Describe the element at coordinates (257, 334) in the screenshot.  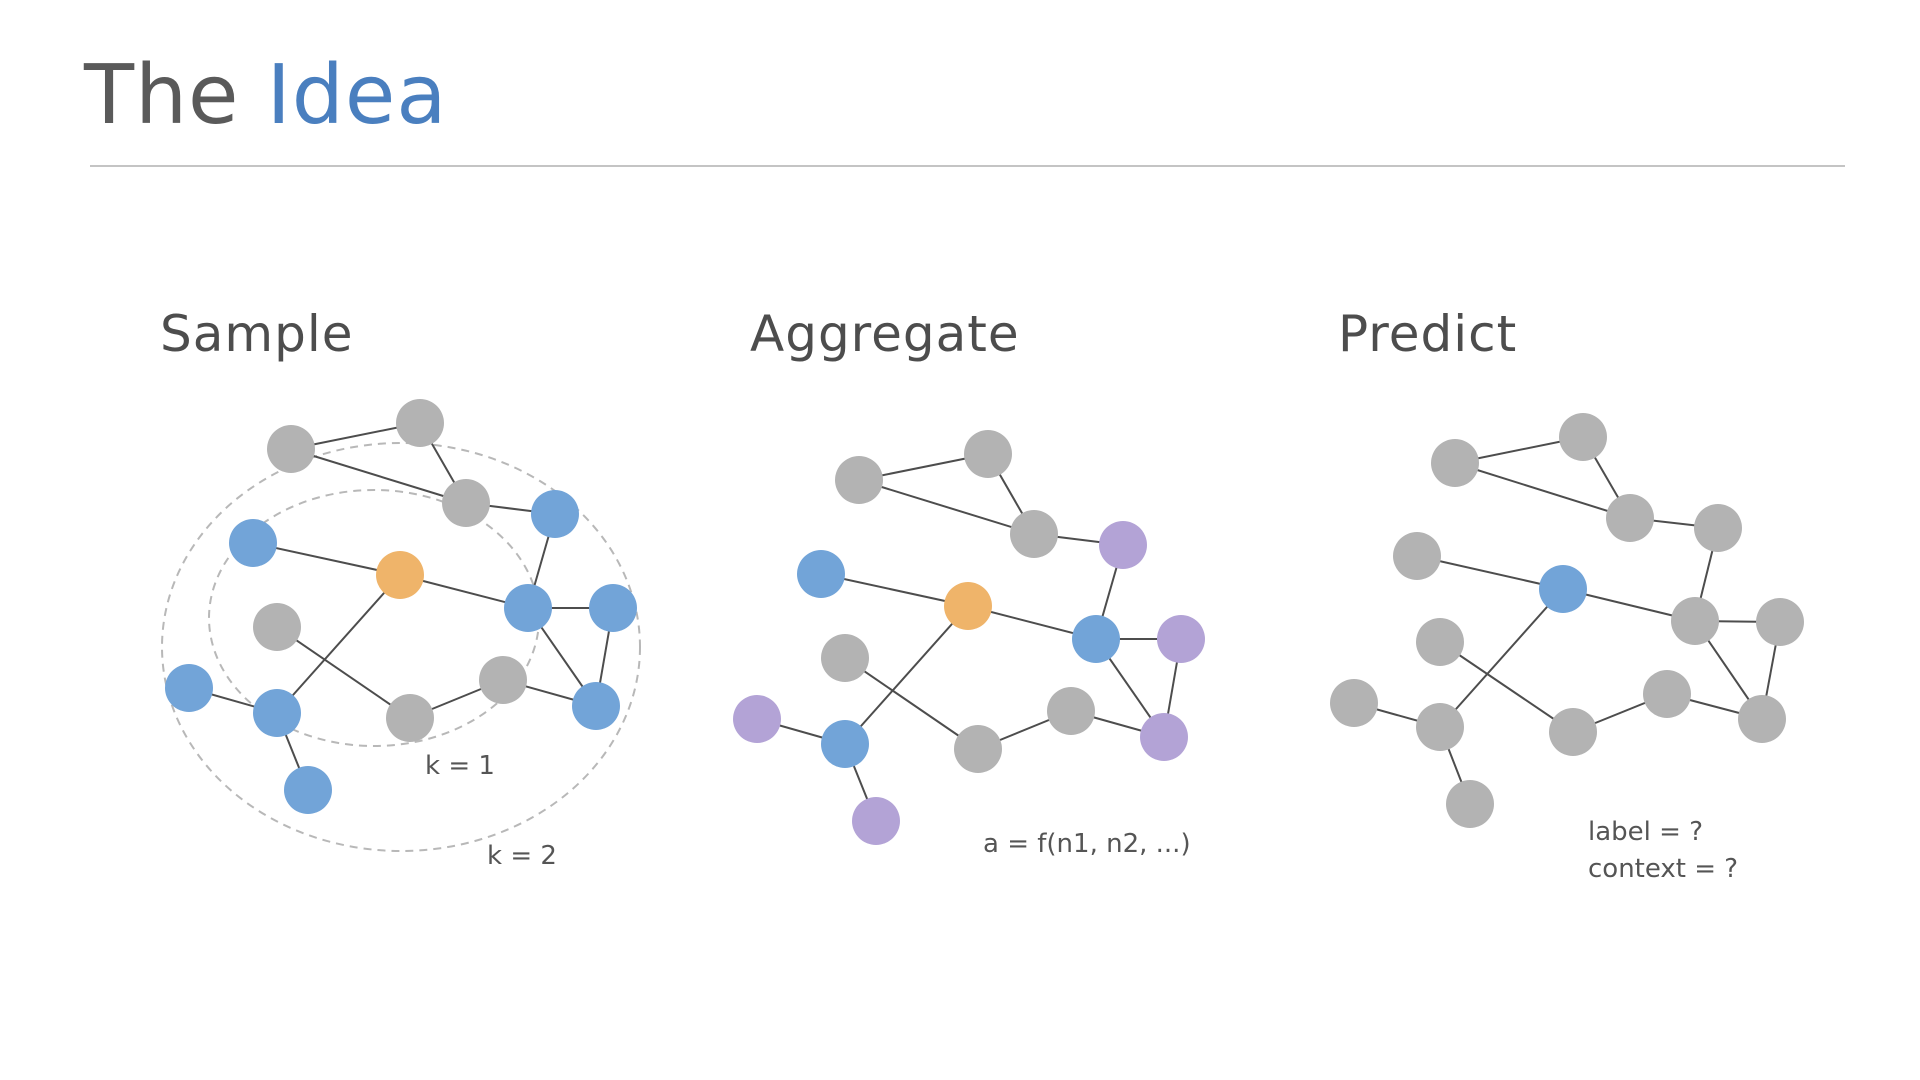
I see `heading-sample: Sample` at that location.